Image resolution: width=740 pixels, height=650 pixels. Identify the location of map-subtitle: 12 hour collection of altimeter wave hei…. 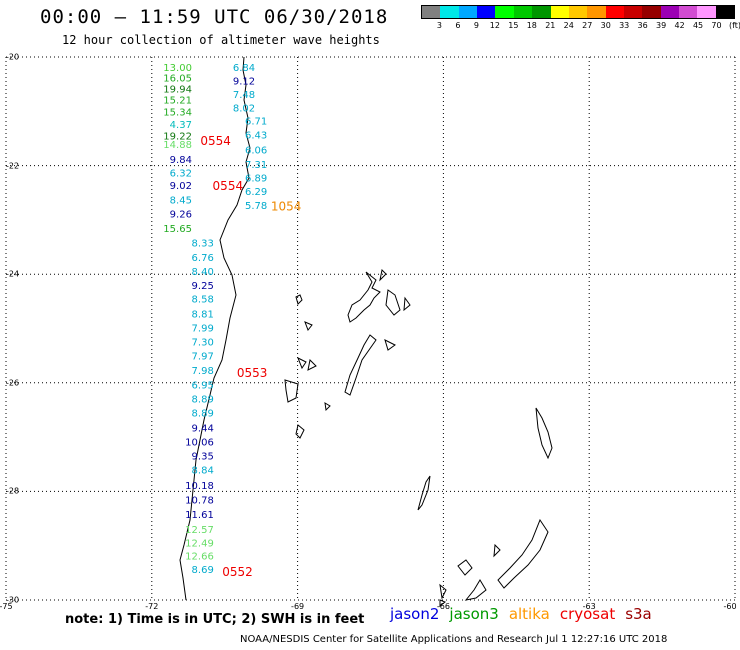
(221, 40).